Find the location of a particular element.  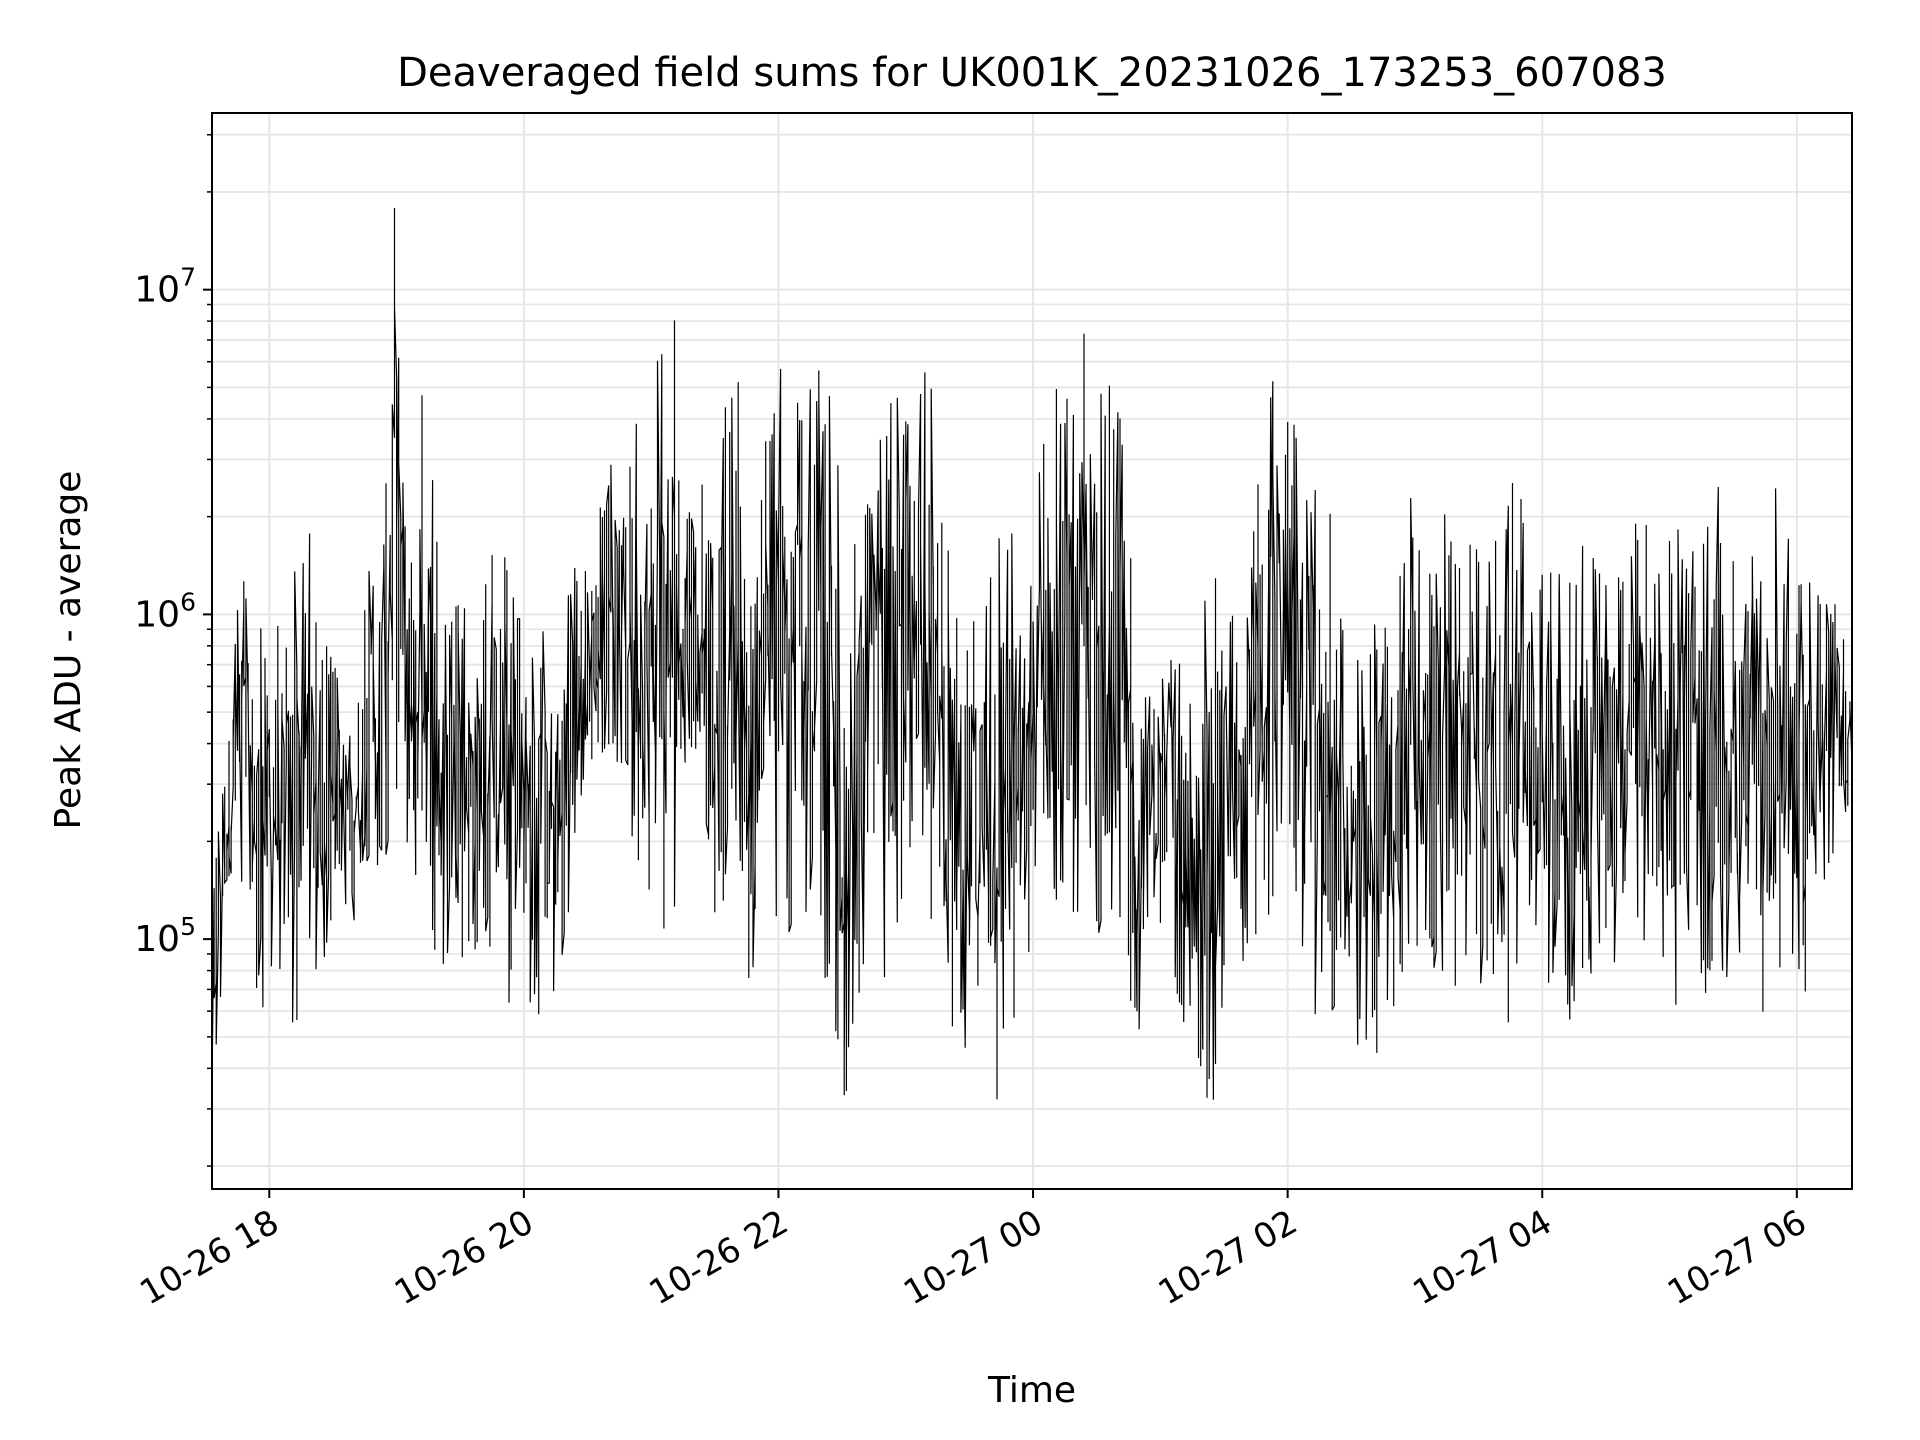

y-tick-exponent: 7 is located at coordinates (188, 277).